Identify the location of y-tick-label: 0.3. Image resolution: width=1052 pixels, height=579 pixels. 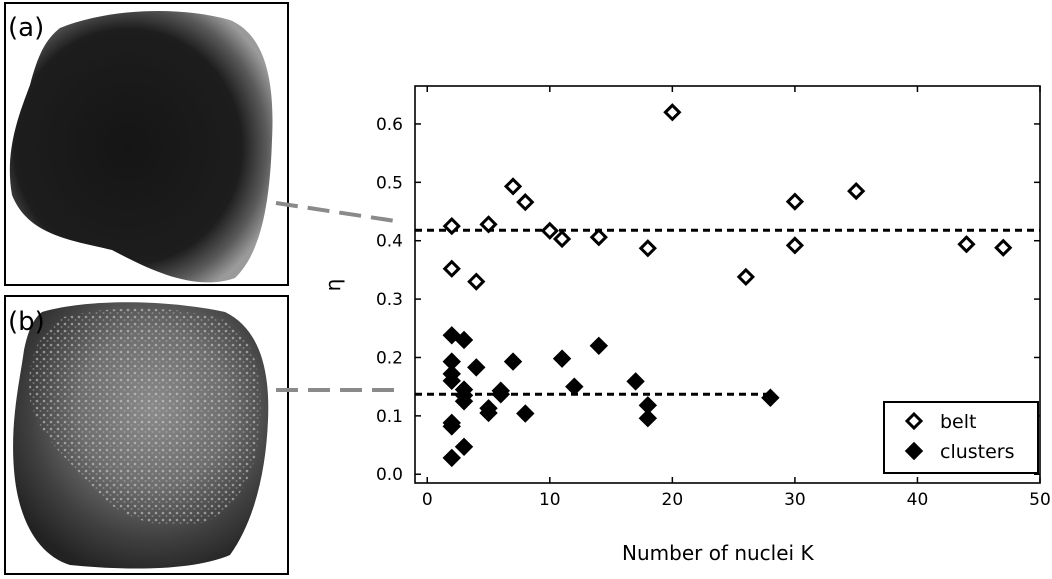
(389, 300).